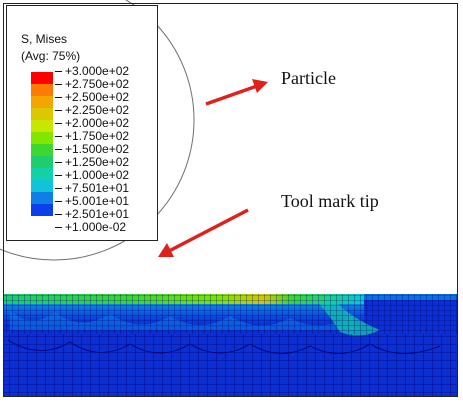 This screenshot has height=402, width=463. Describe the element at coordinates (92, 188) in the screenshot. I see `legend-level: +7.501e+01` at that location.